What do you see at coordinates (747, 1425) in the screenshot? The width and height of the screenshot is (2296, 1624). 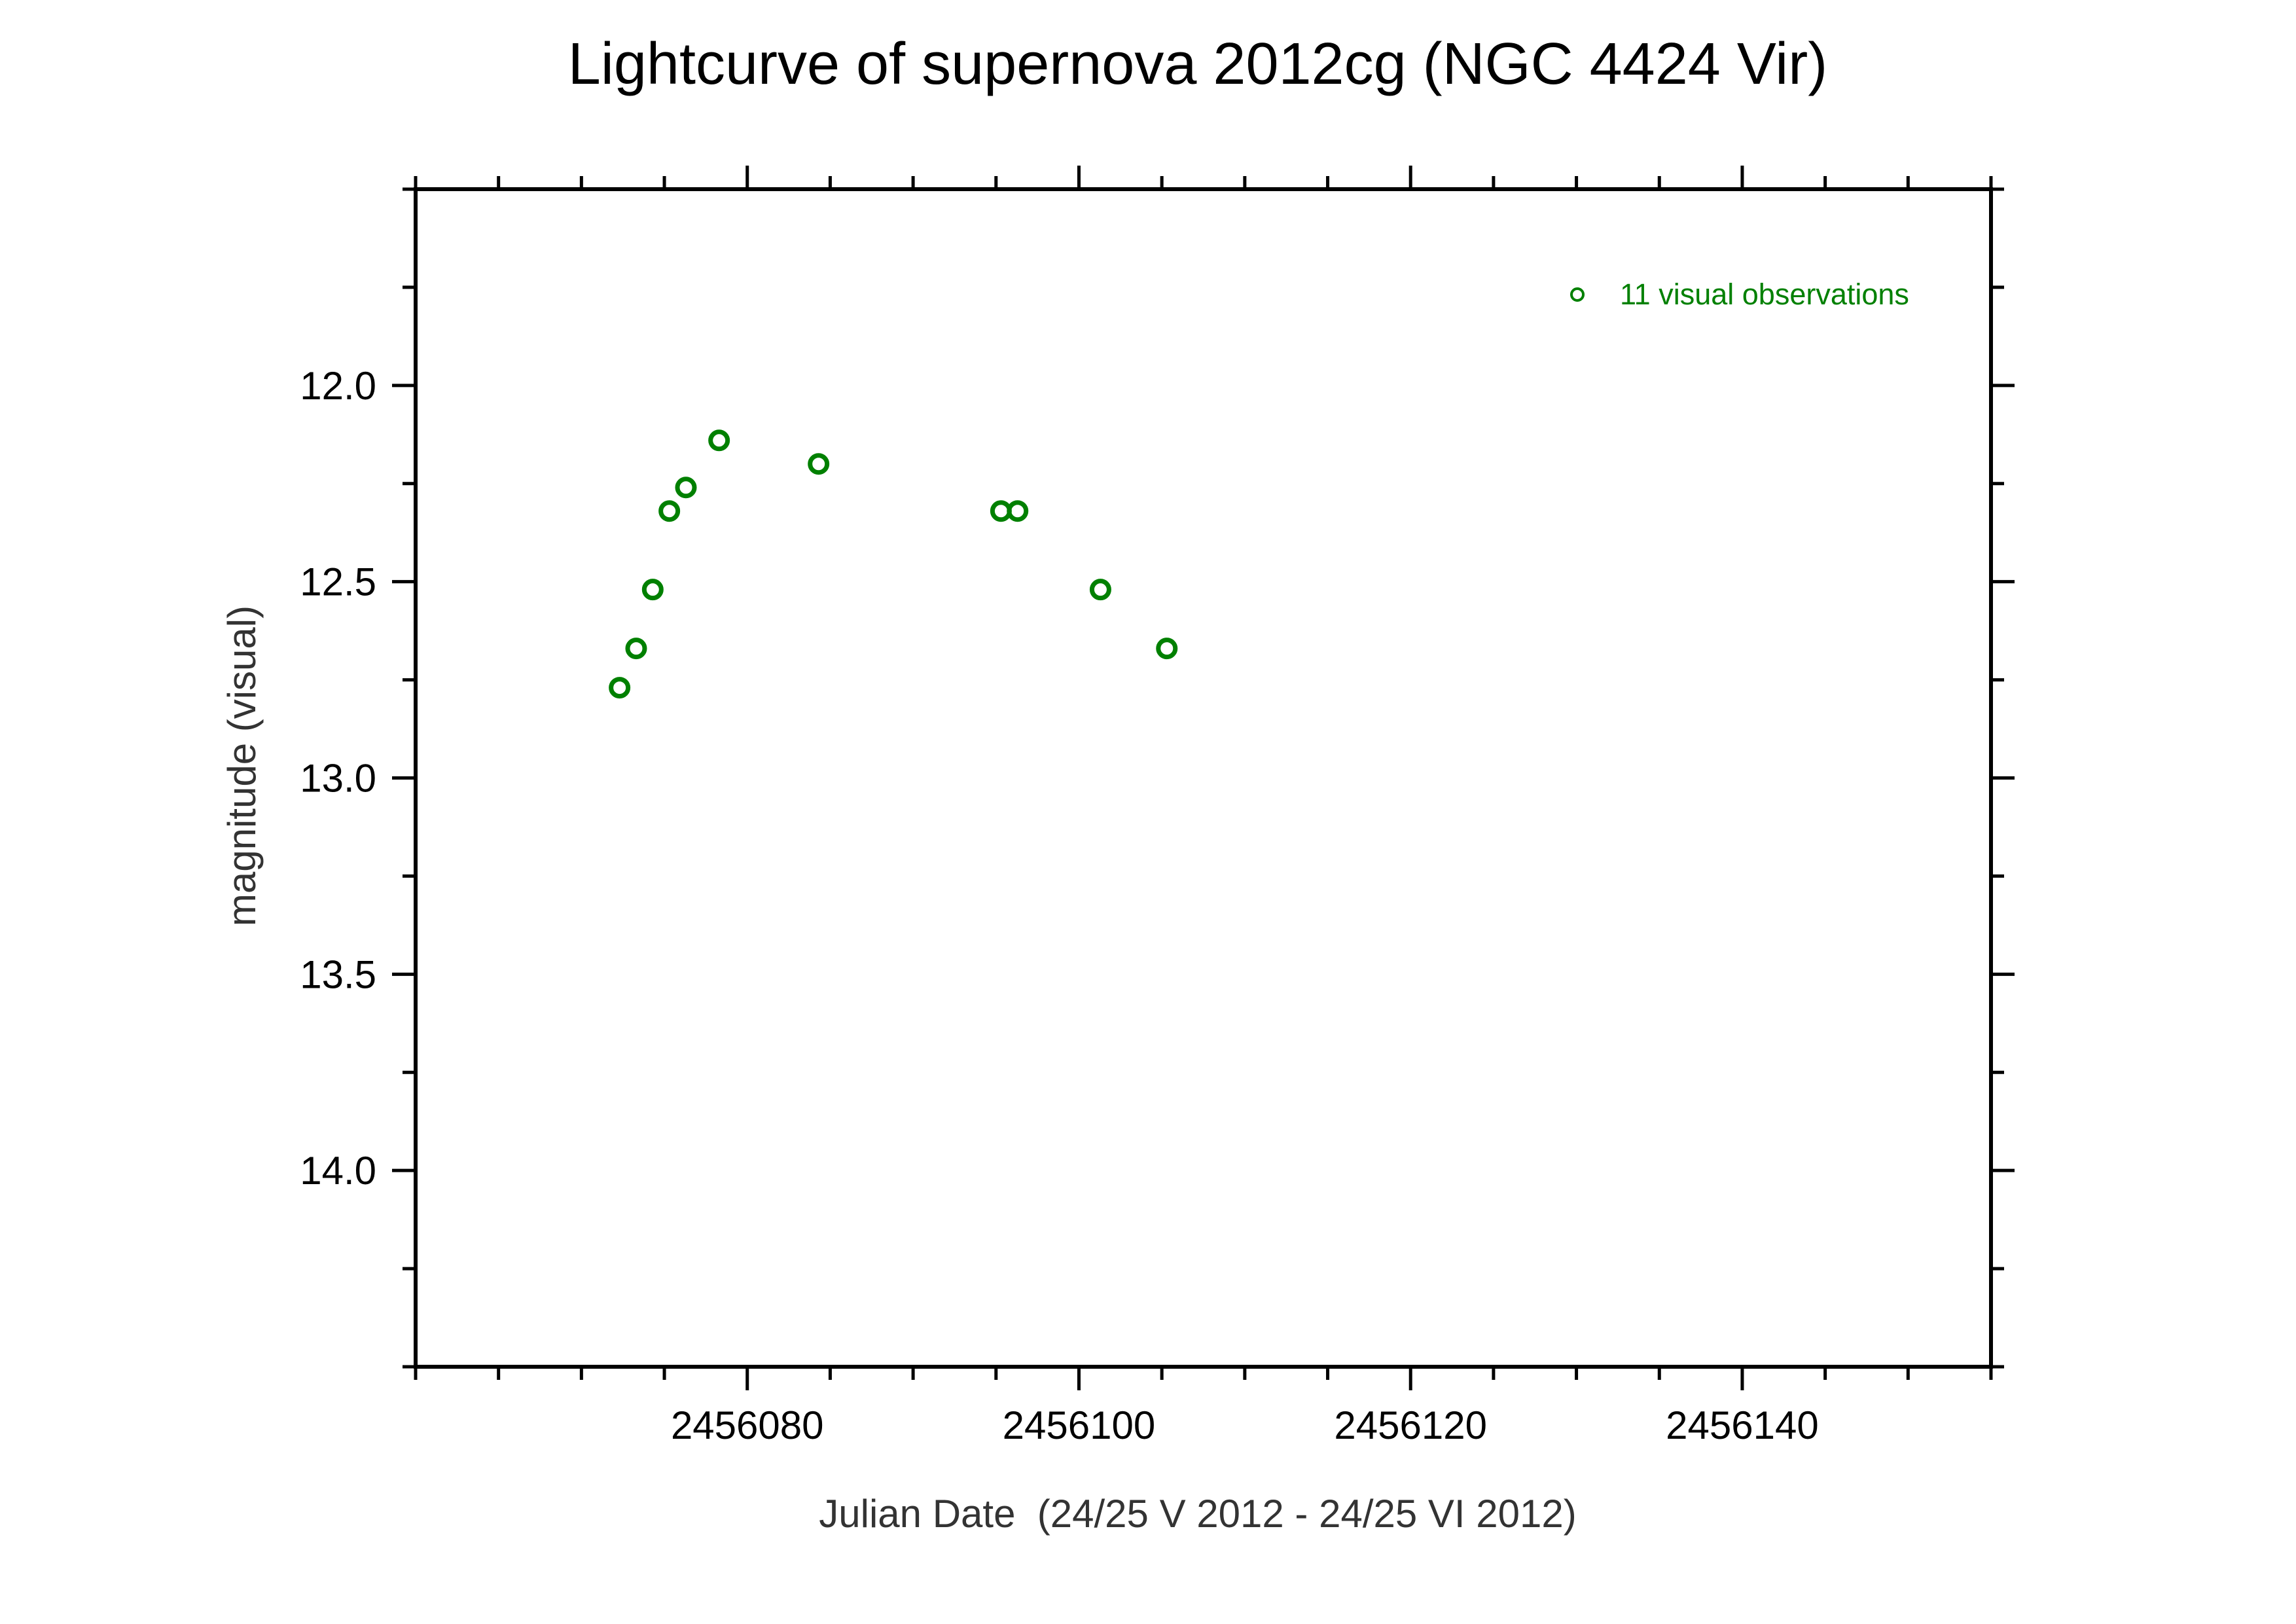 I see `x-tick-label: 2456080` at bounding box center [747, 1425].